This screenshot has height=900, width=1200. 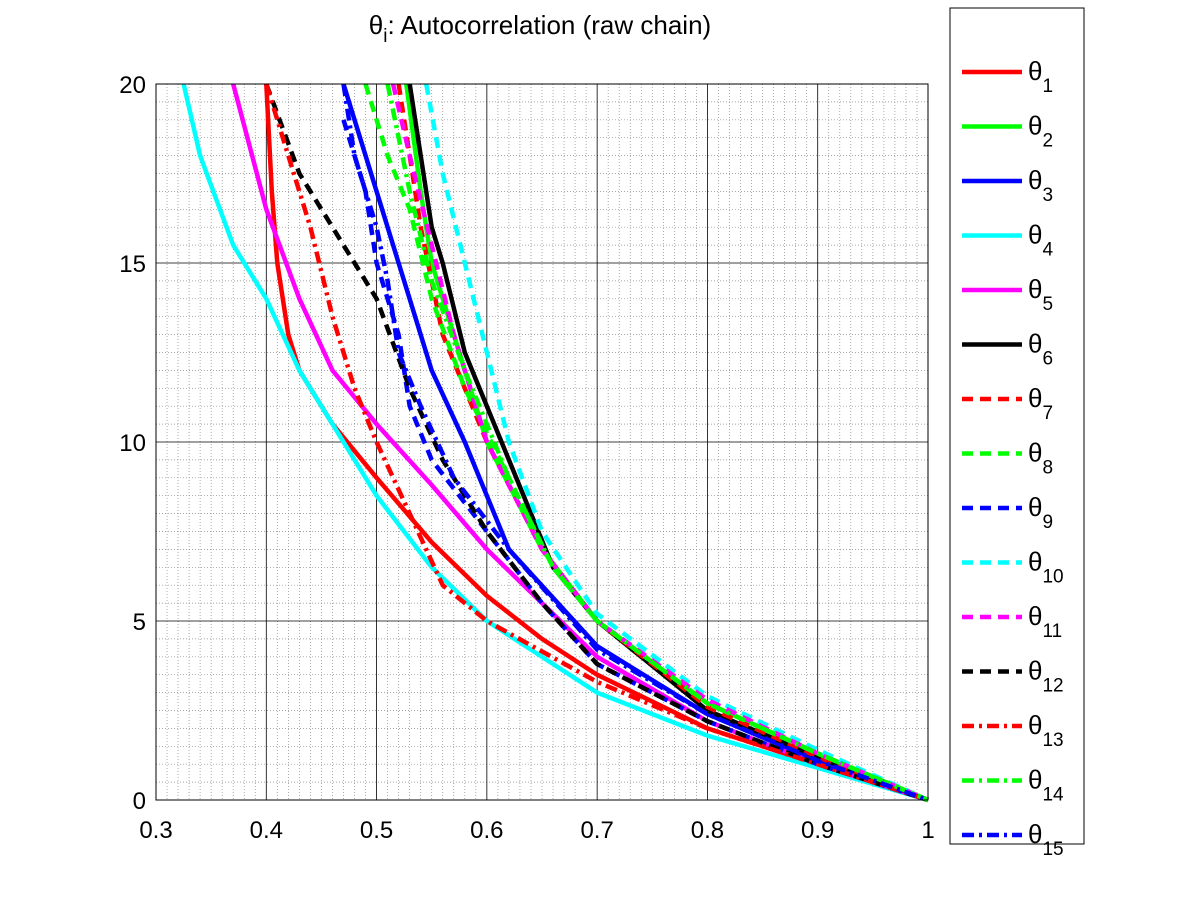 I want to click on legend-label-8: θ8, so click(x=1040, y=458).